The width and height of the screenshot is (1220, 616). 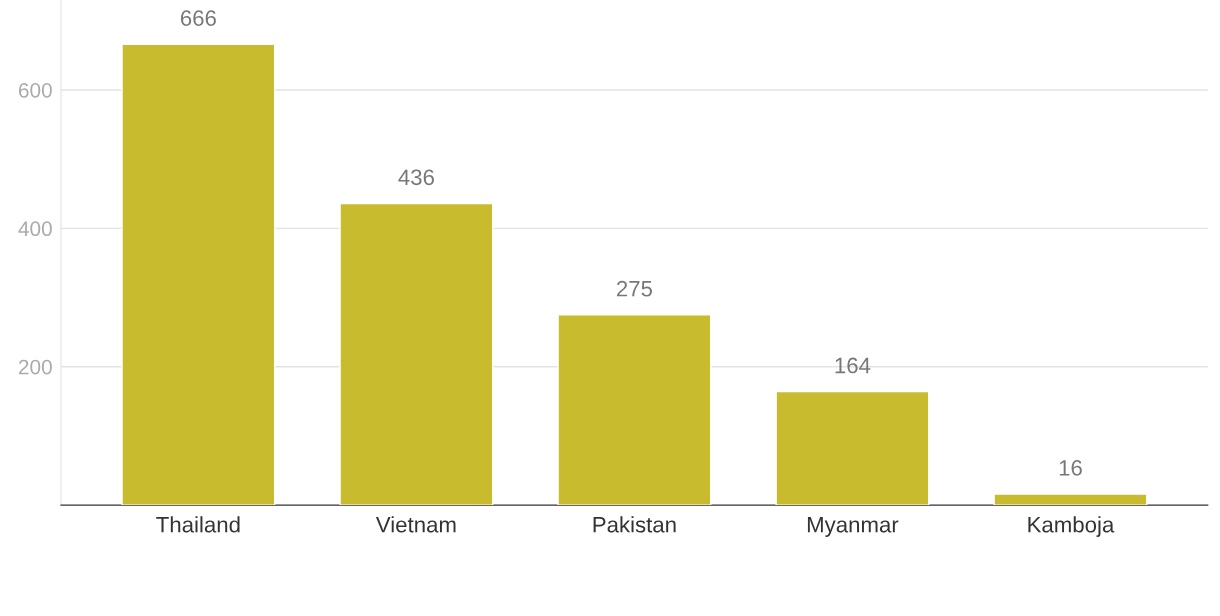 I want to click on x-tick-label: Thailand, so click(x=198, y=524).